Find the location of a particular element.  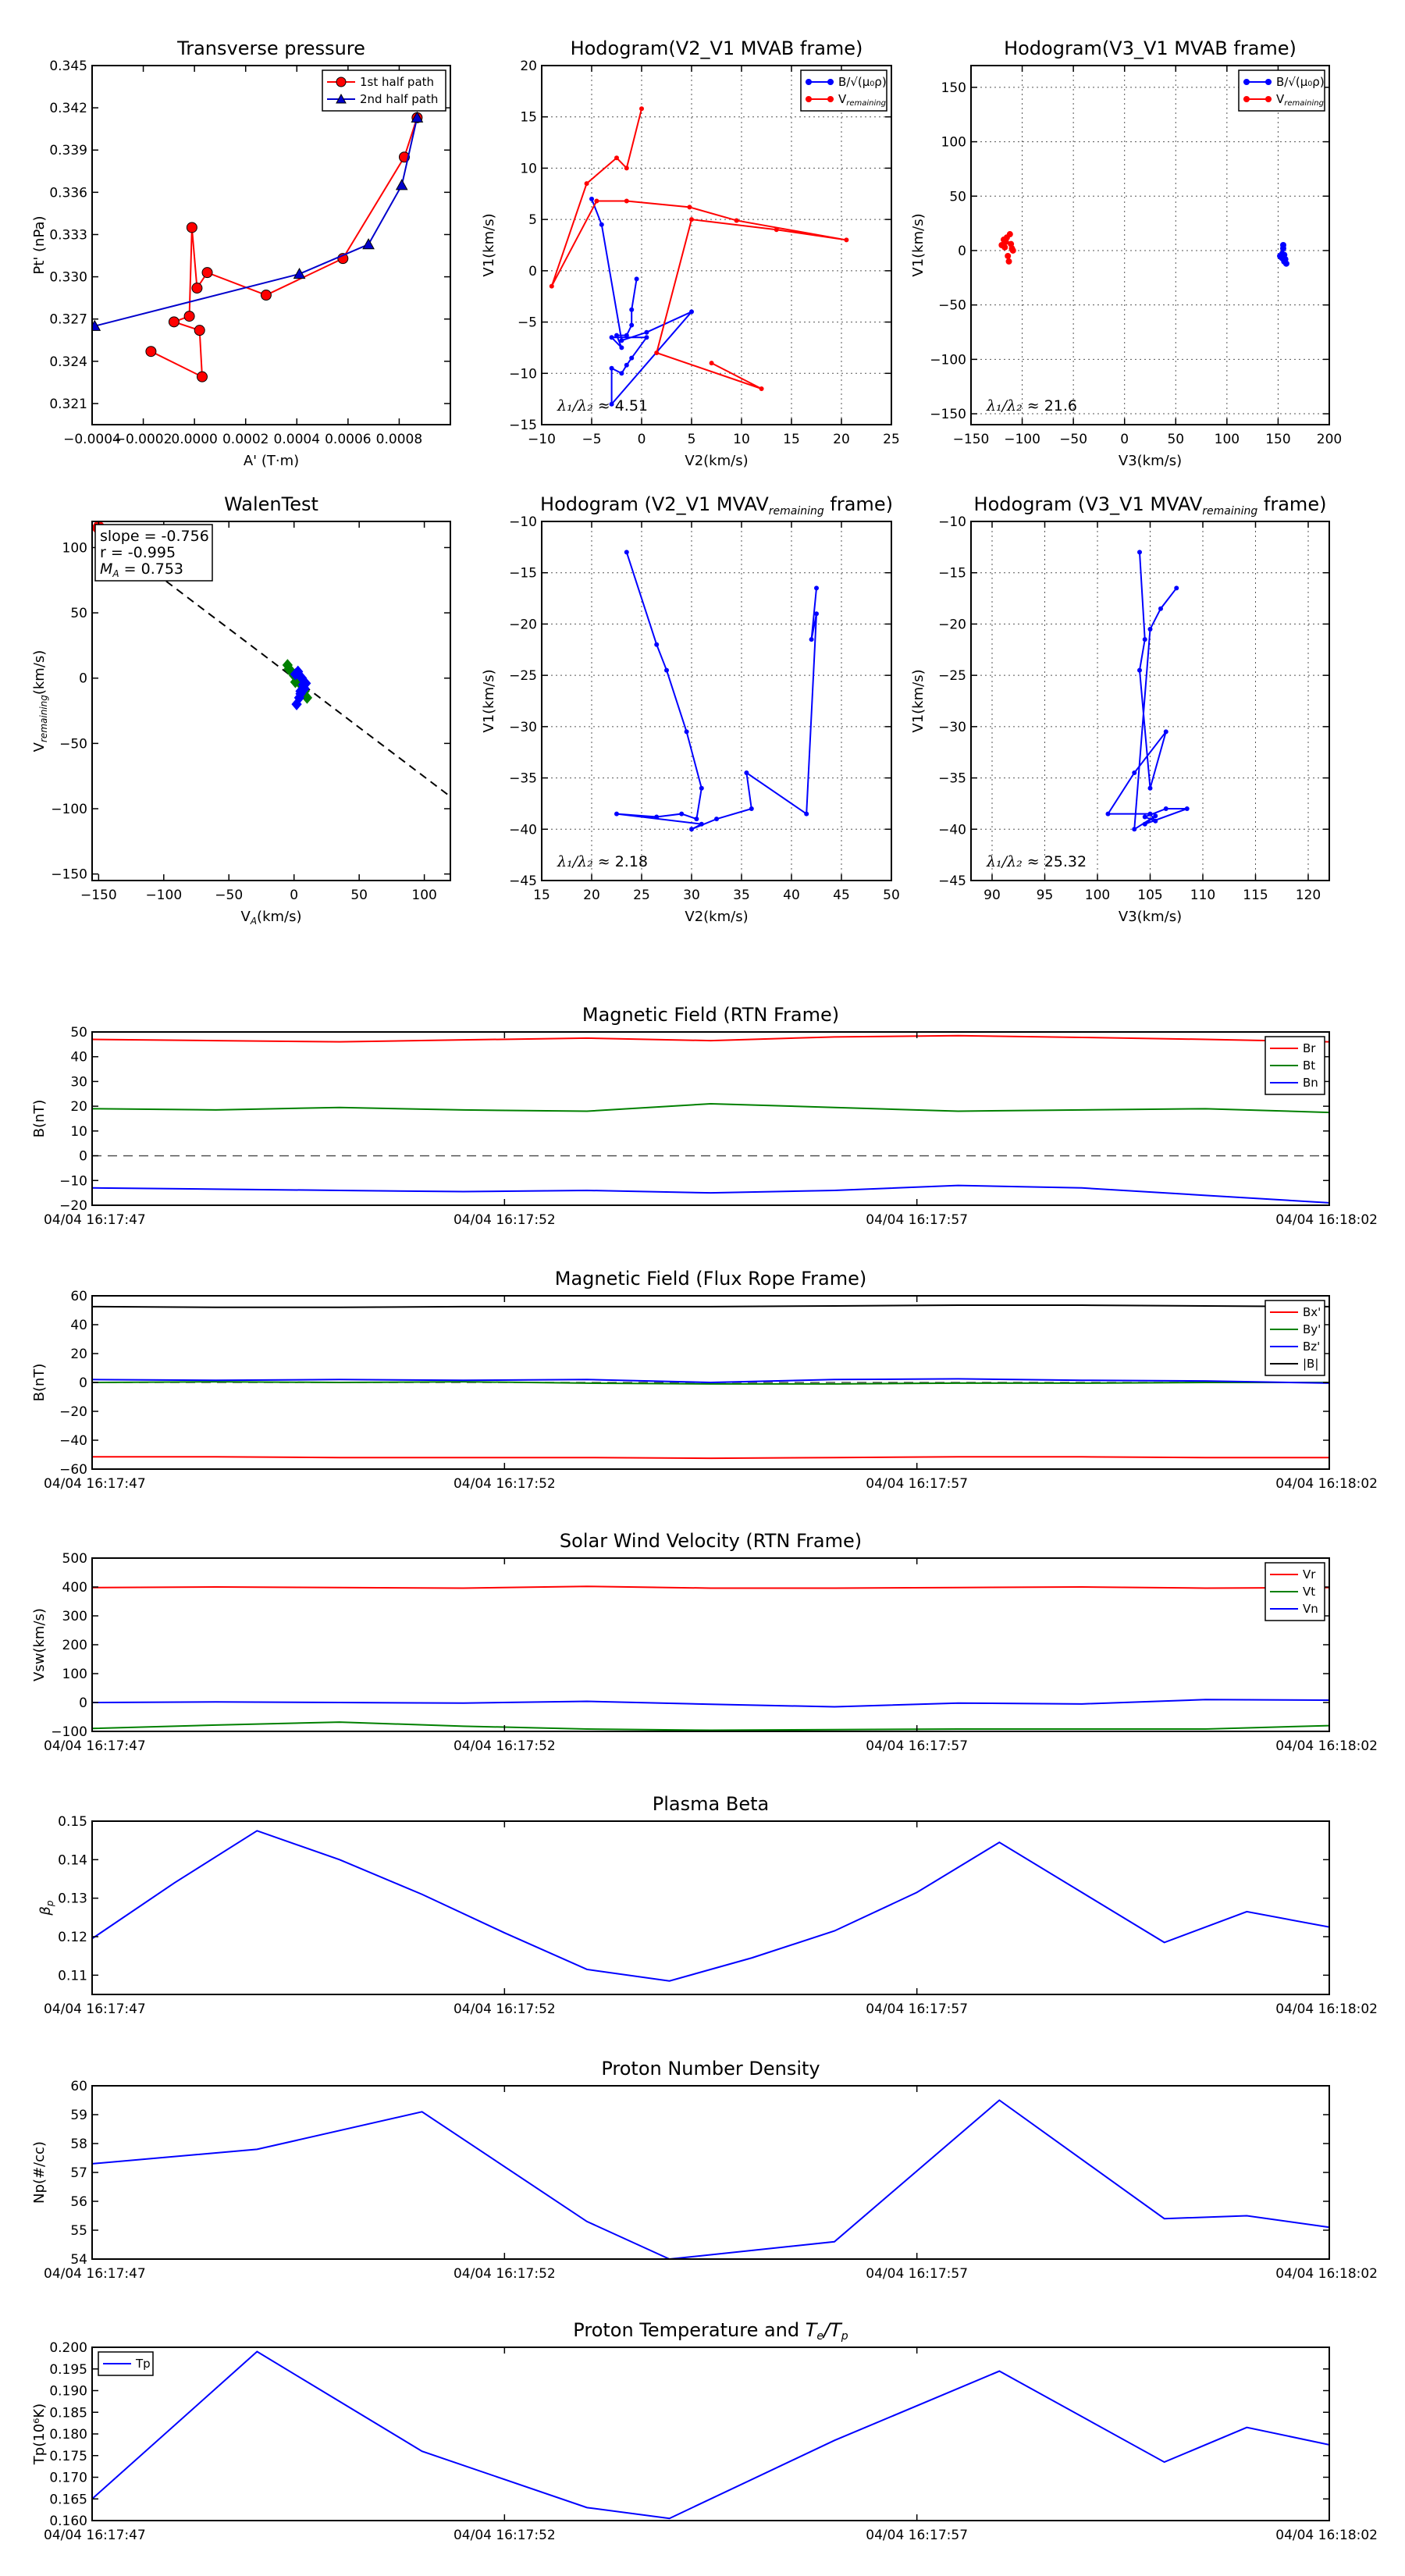

series-line-Np is located at coordinates (711, 2179).